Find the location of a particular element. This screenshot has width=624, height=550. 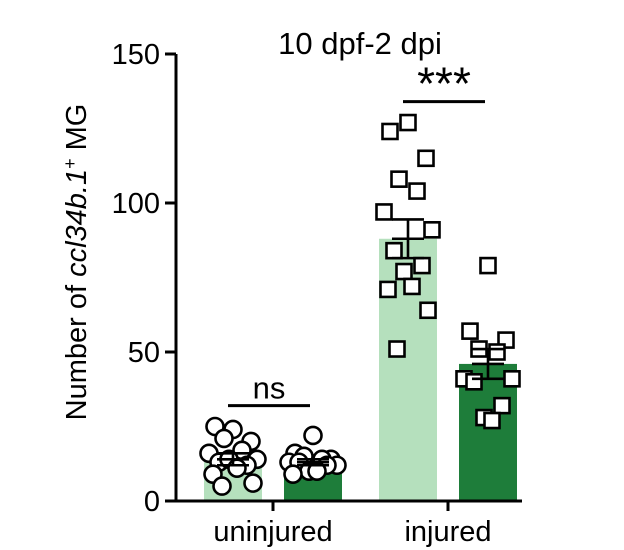

chart-title: 10 dpf-2 dpi is located at coordinates (360, 43).